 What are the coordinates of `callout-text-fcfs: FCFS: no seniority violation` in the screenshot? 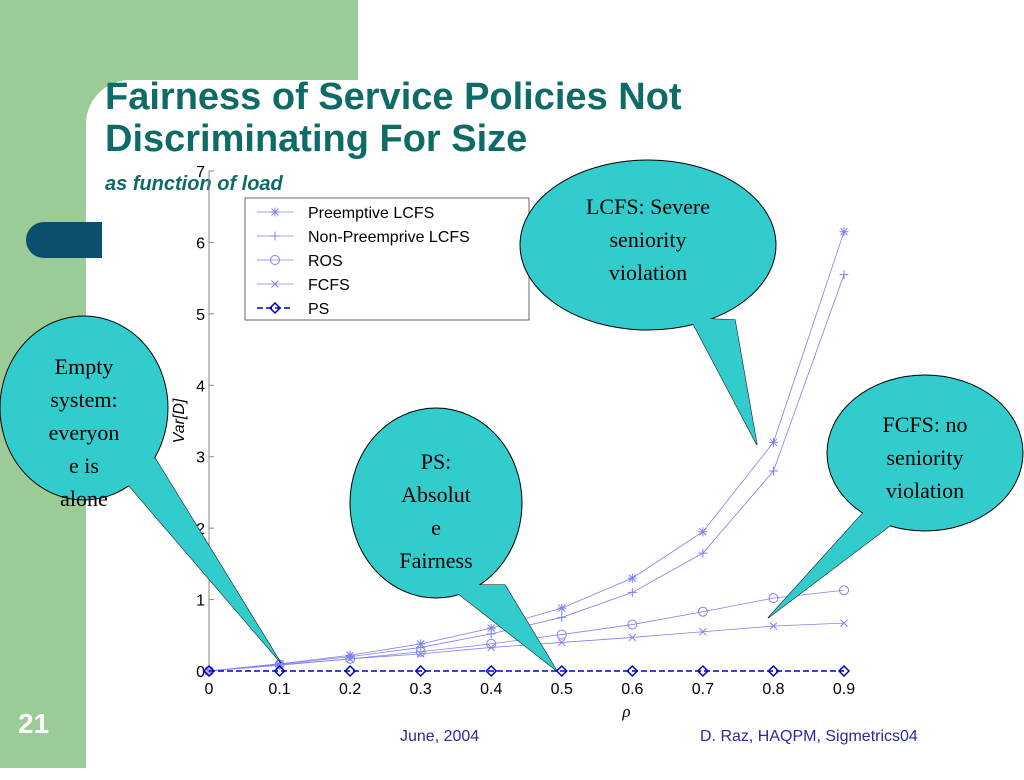 It's located at (925, 457).